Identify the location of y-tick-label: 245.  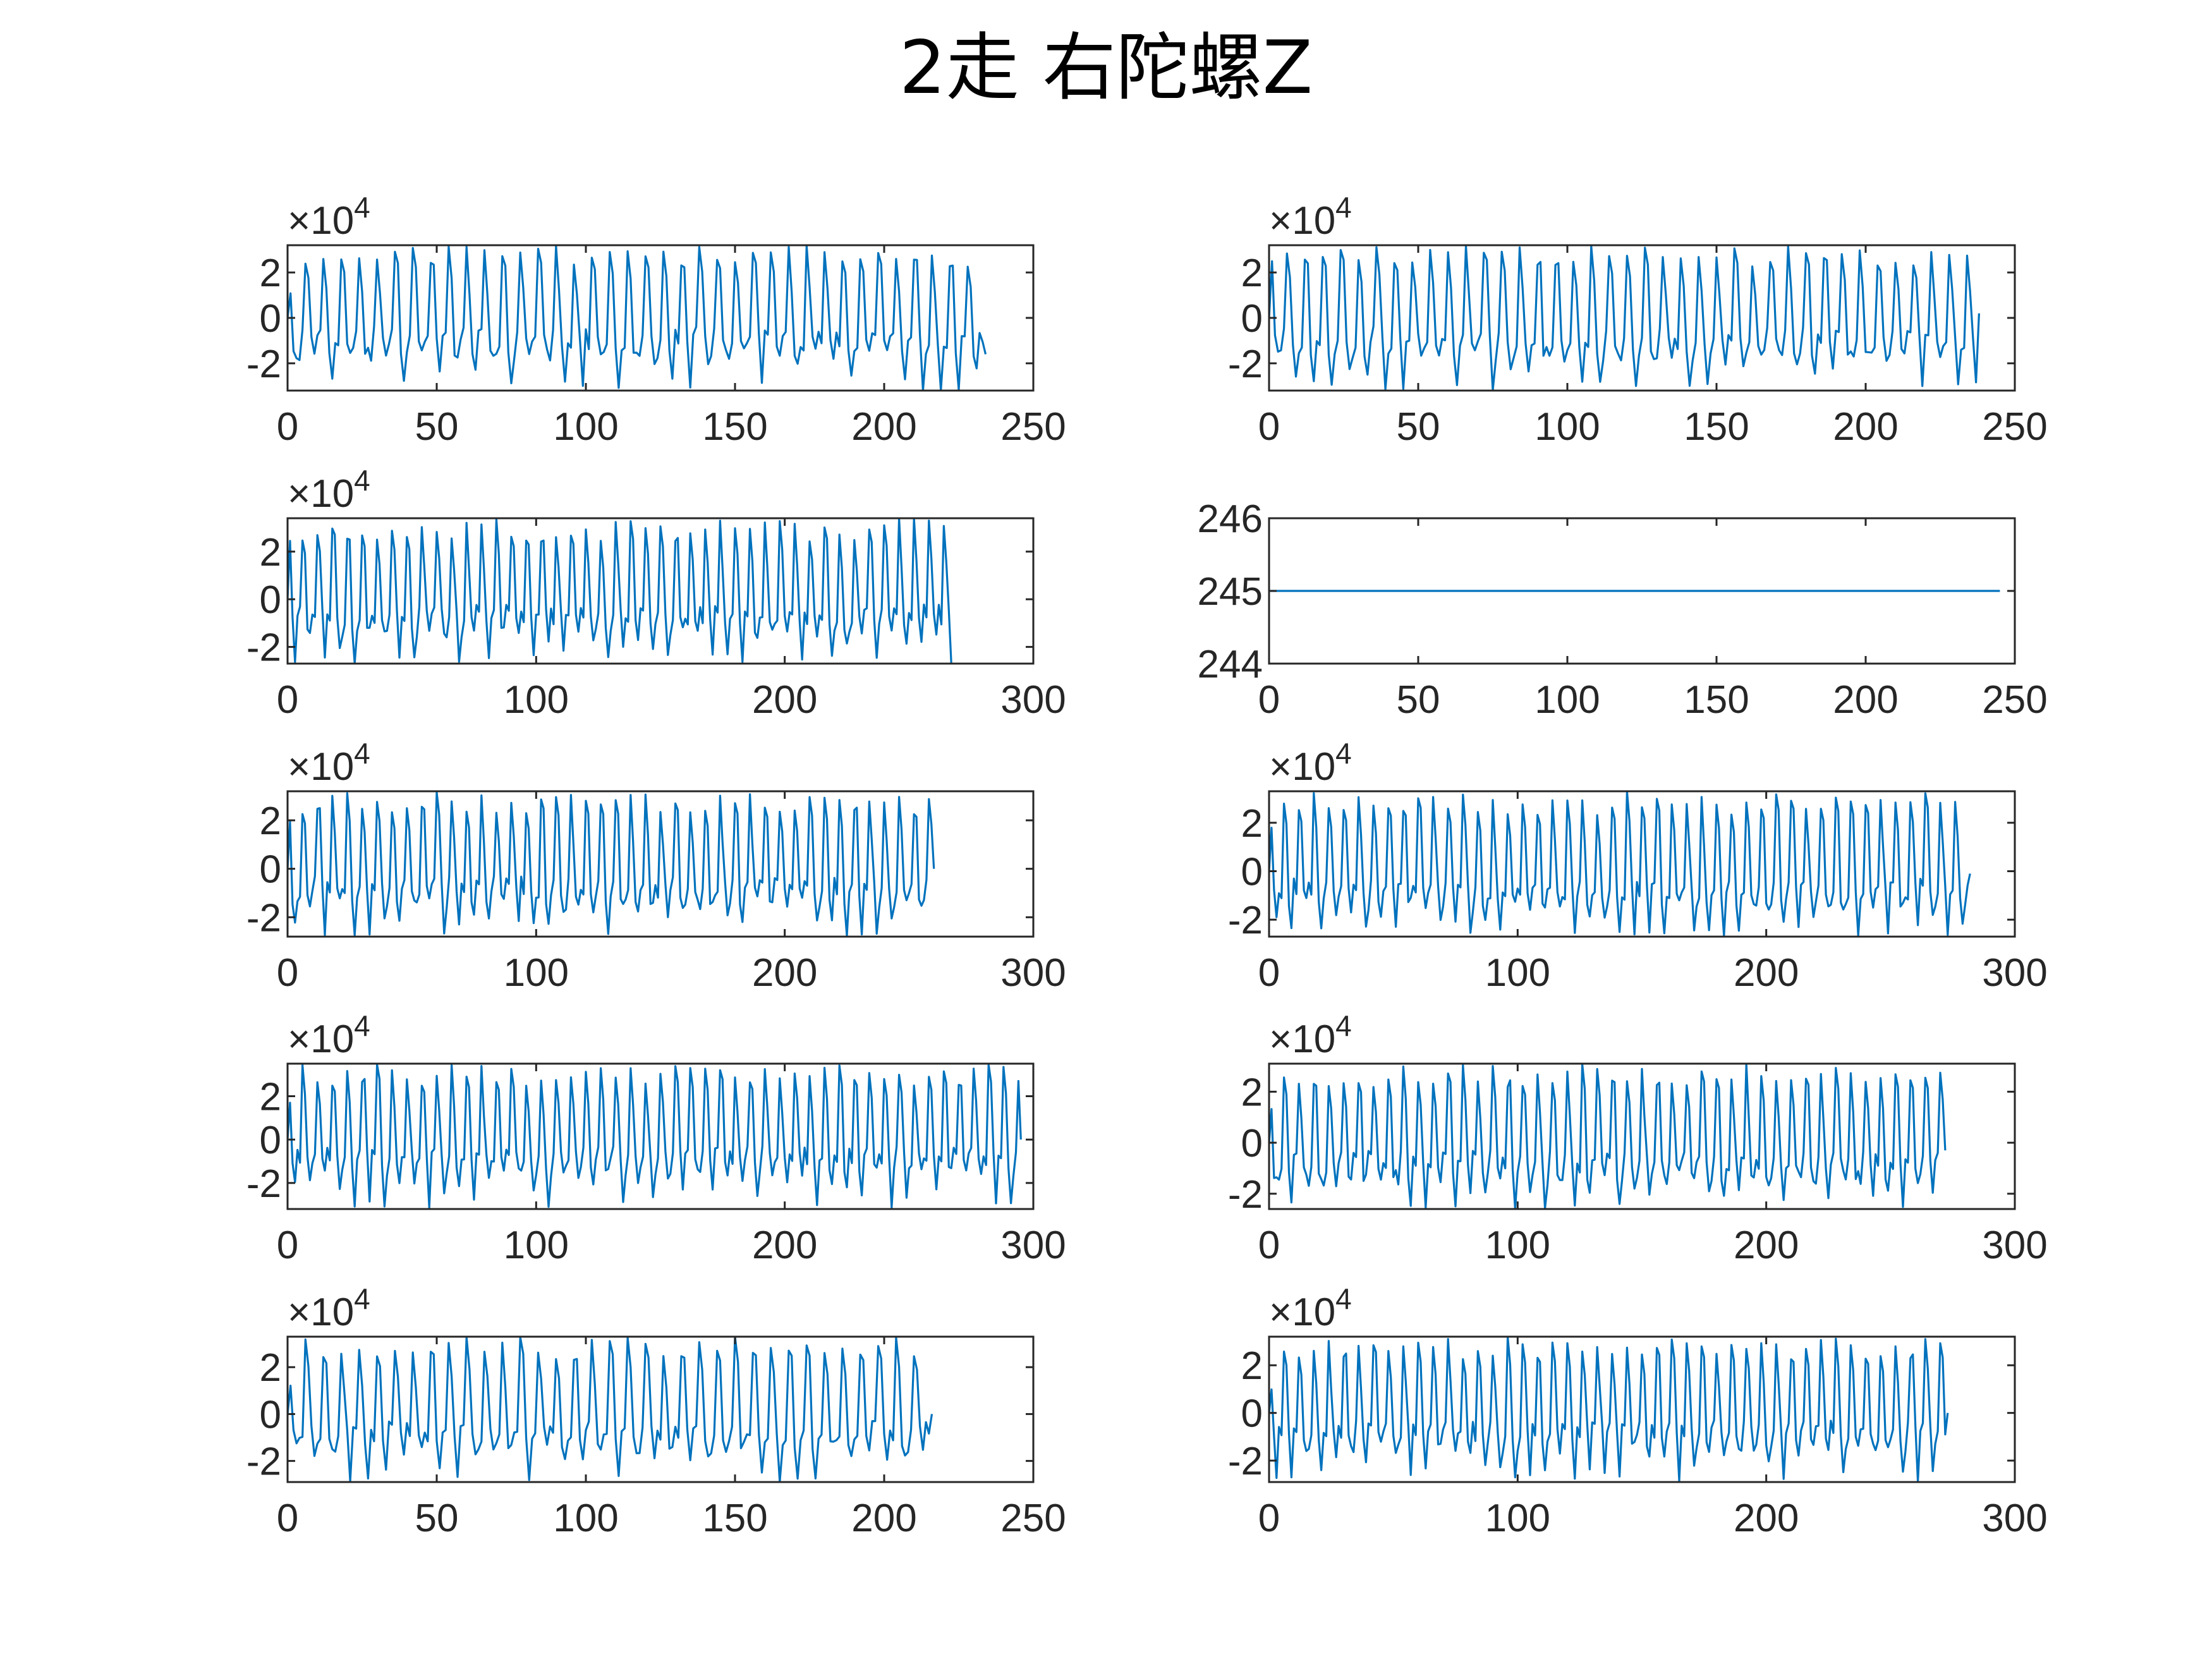
(1230, 592).